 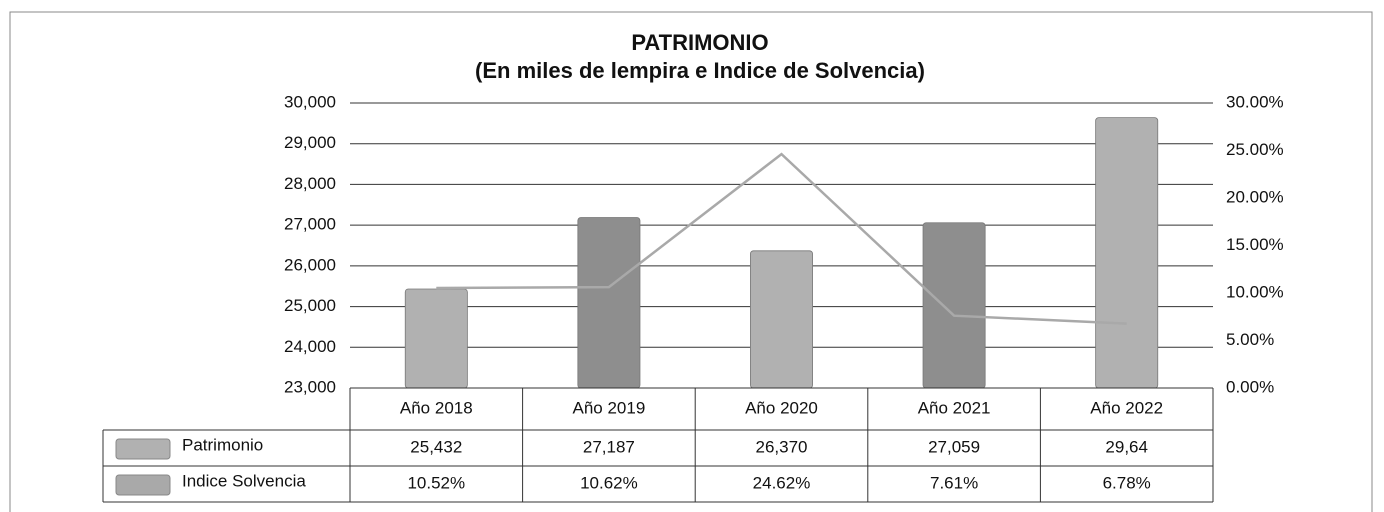 What do you see at coordinates (310, 224) in the screenshot?
I see `y-tick-label: 27,000` at bounding box center [310, 224].